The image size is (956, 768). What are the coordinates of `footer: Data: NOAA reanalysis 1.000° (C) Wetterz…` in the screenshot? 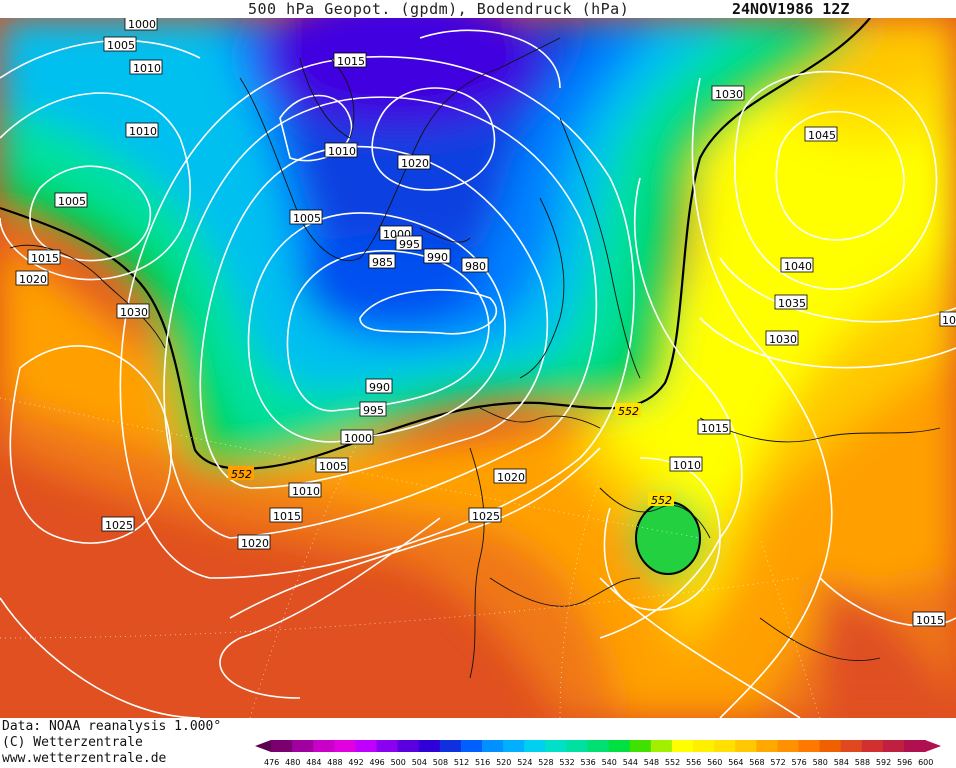 It's located at (478, 743).